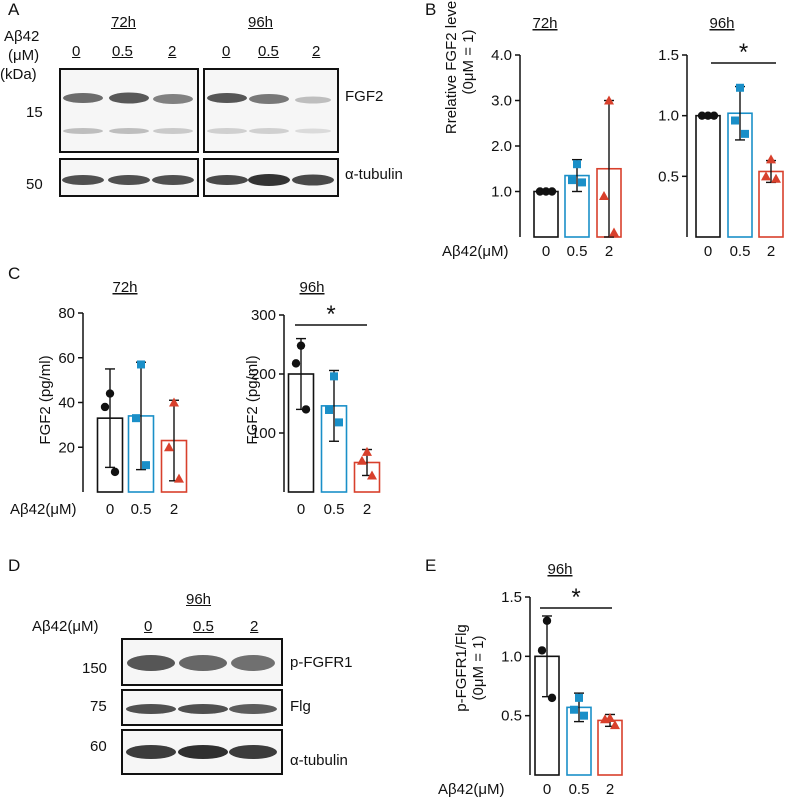 This screenshot has width=798, height=800. I want to click on dose-d-0: 0, so click(148, 626).